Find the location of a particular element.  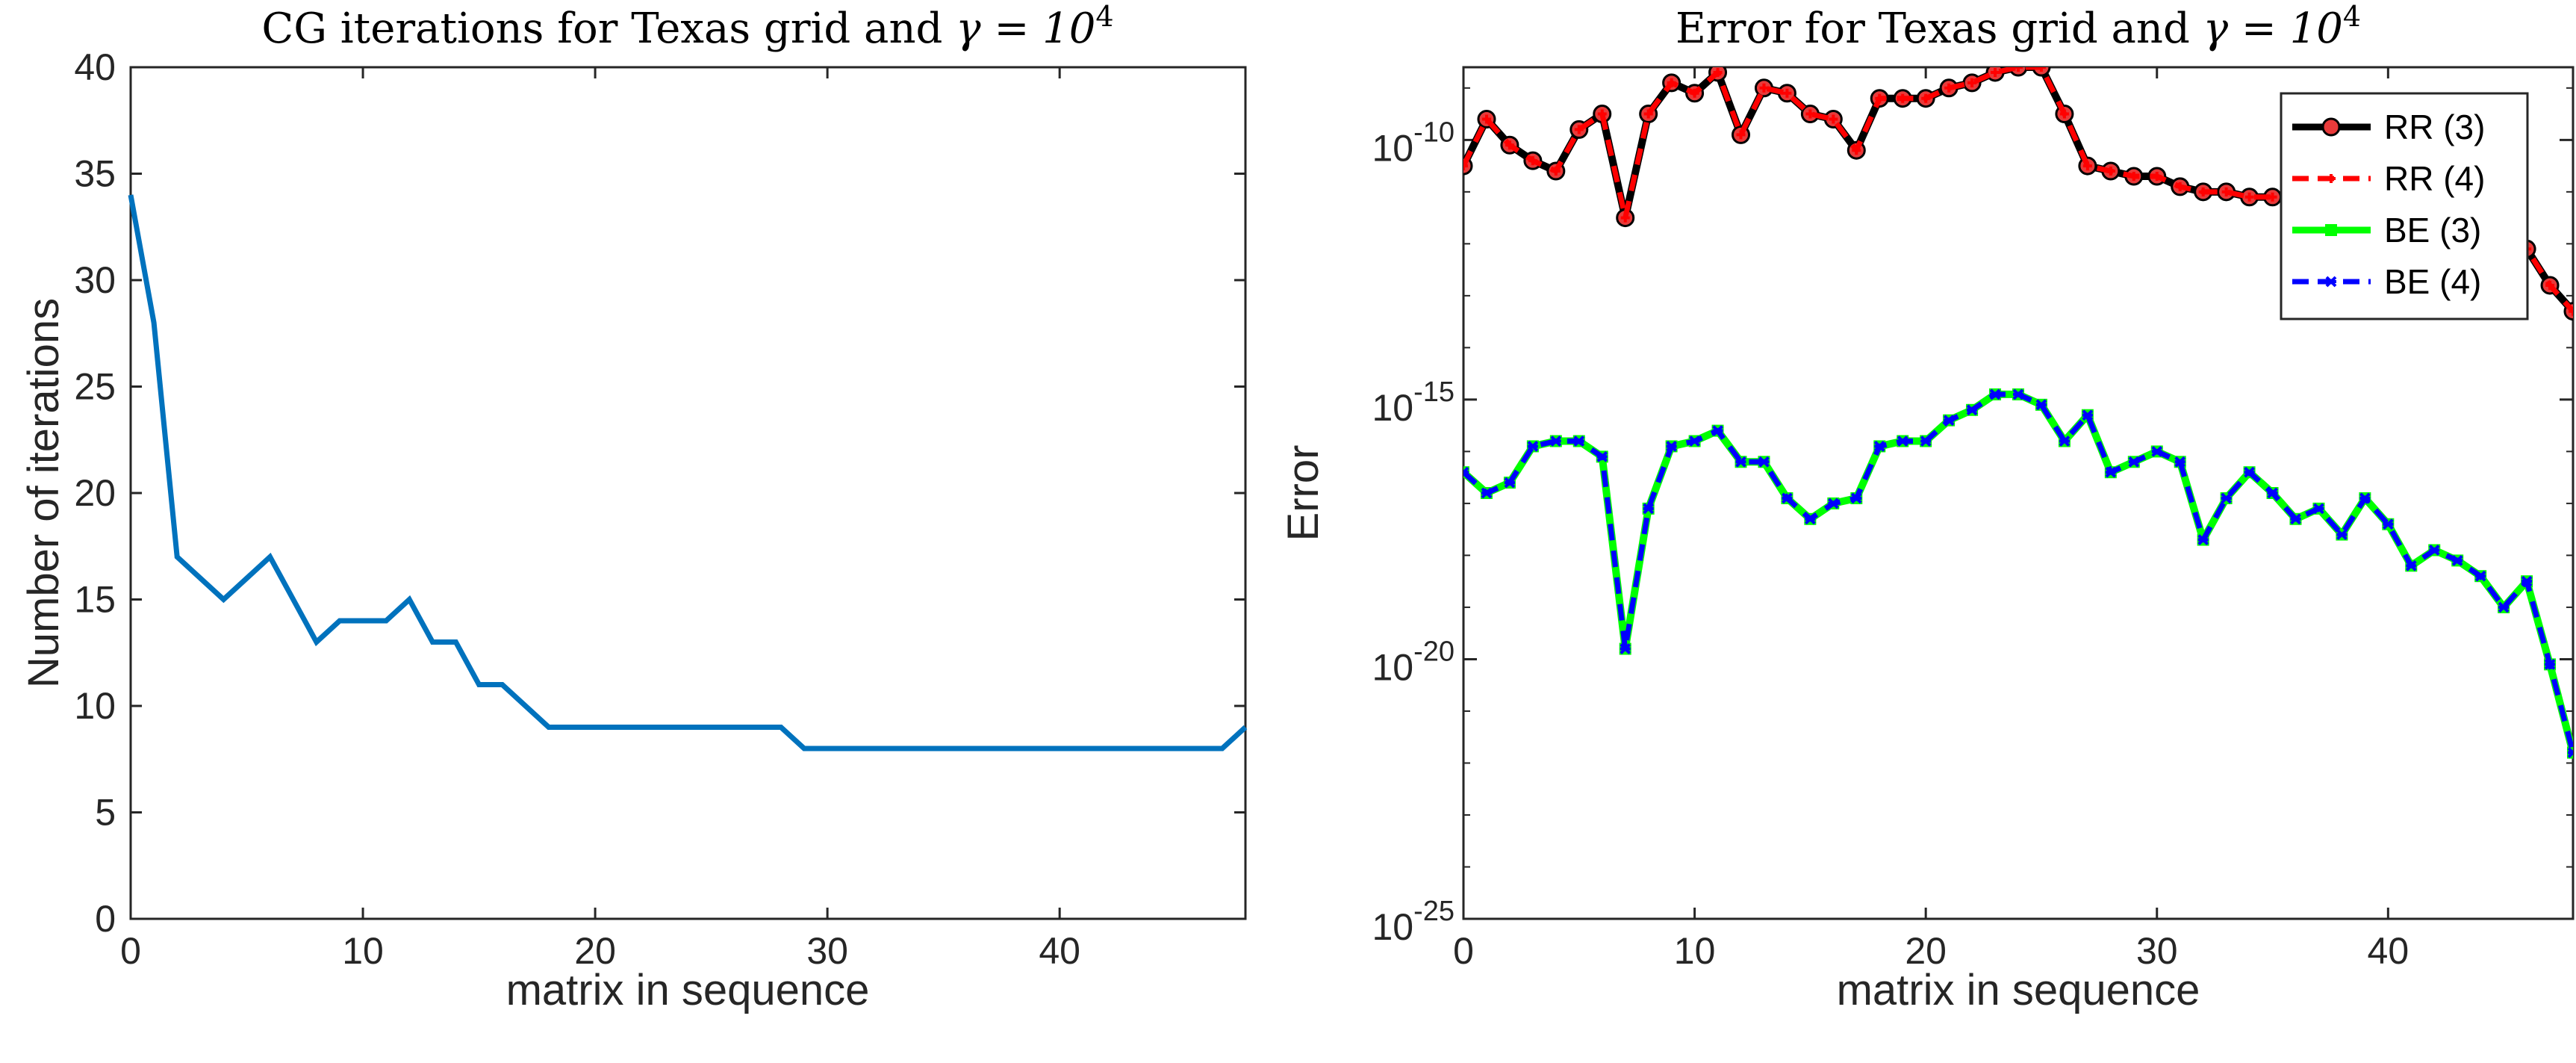

error-x-axis-label: matrix in sequence is located at coordinates (2018, 990).